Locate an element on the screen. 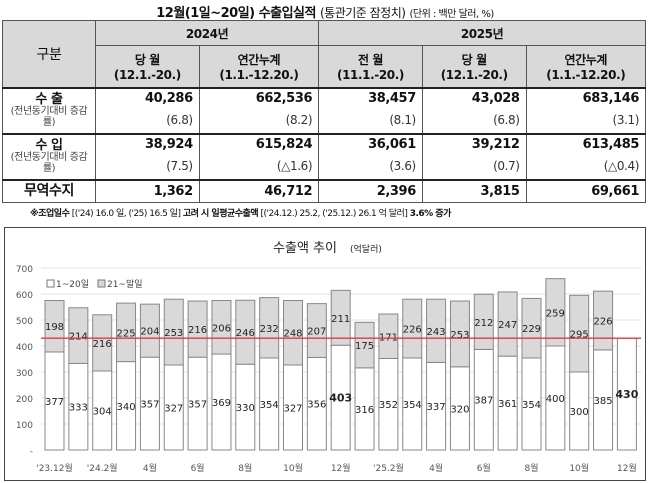 This screenshot has height=483, width=650. x-tick-label: 6월 is located at coordinates (198, 468).